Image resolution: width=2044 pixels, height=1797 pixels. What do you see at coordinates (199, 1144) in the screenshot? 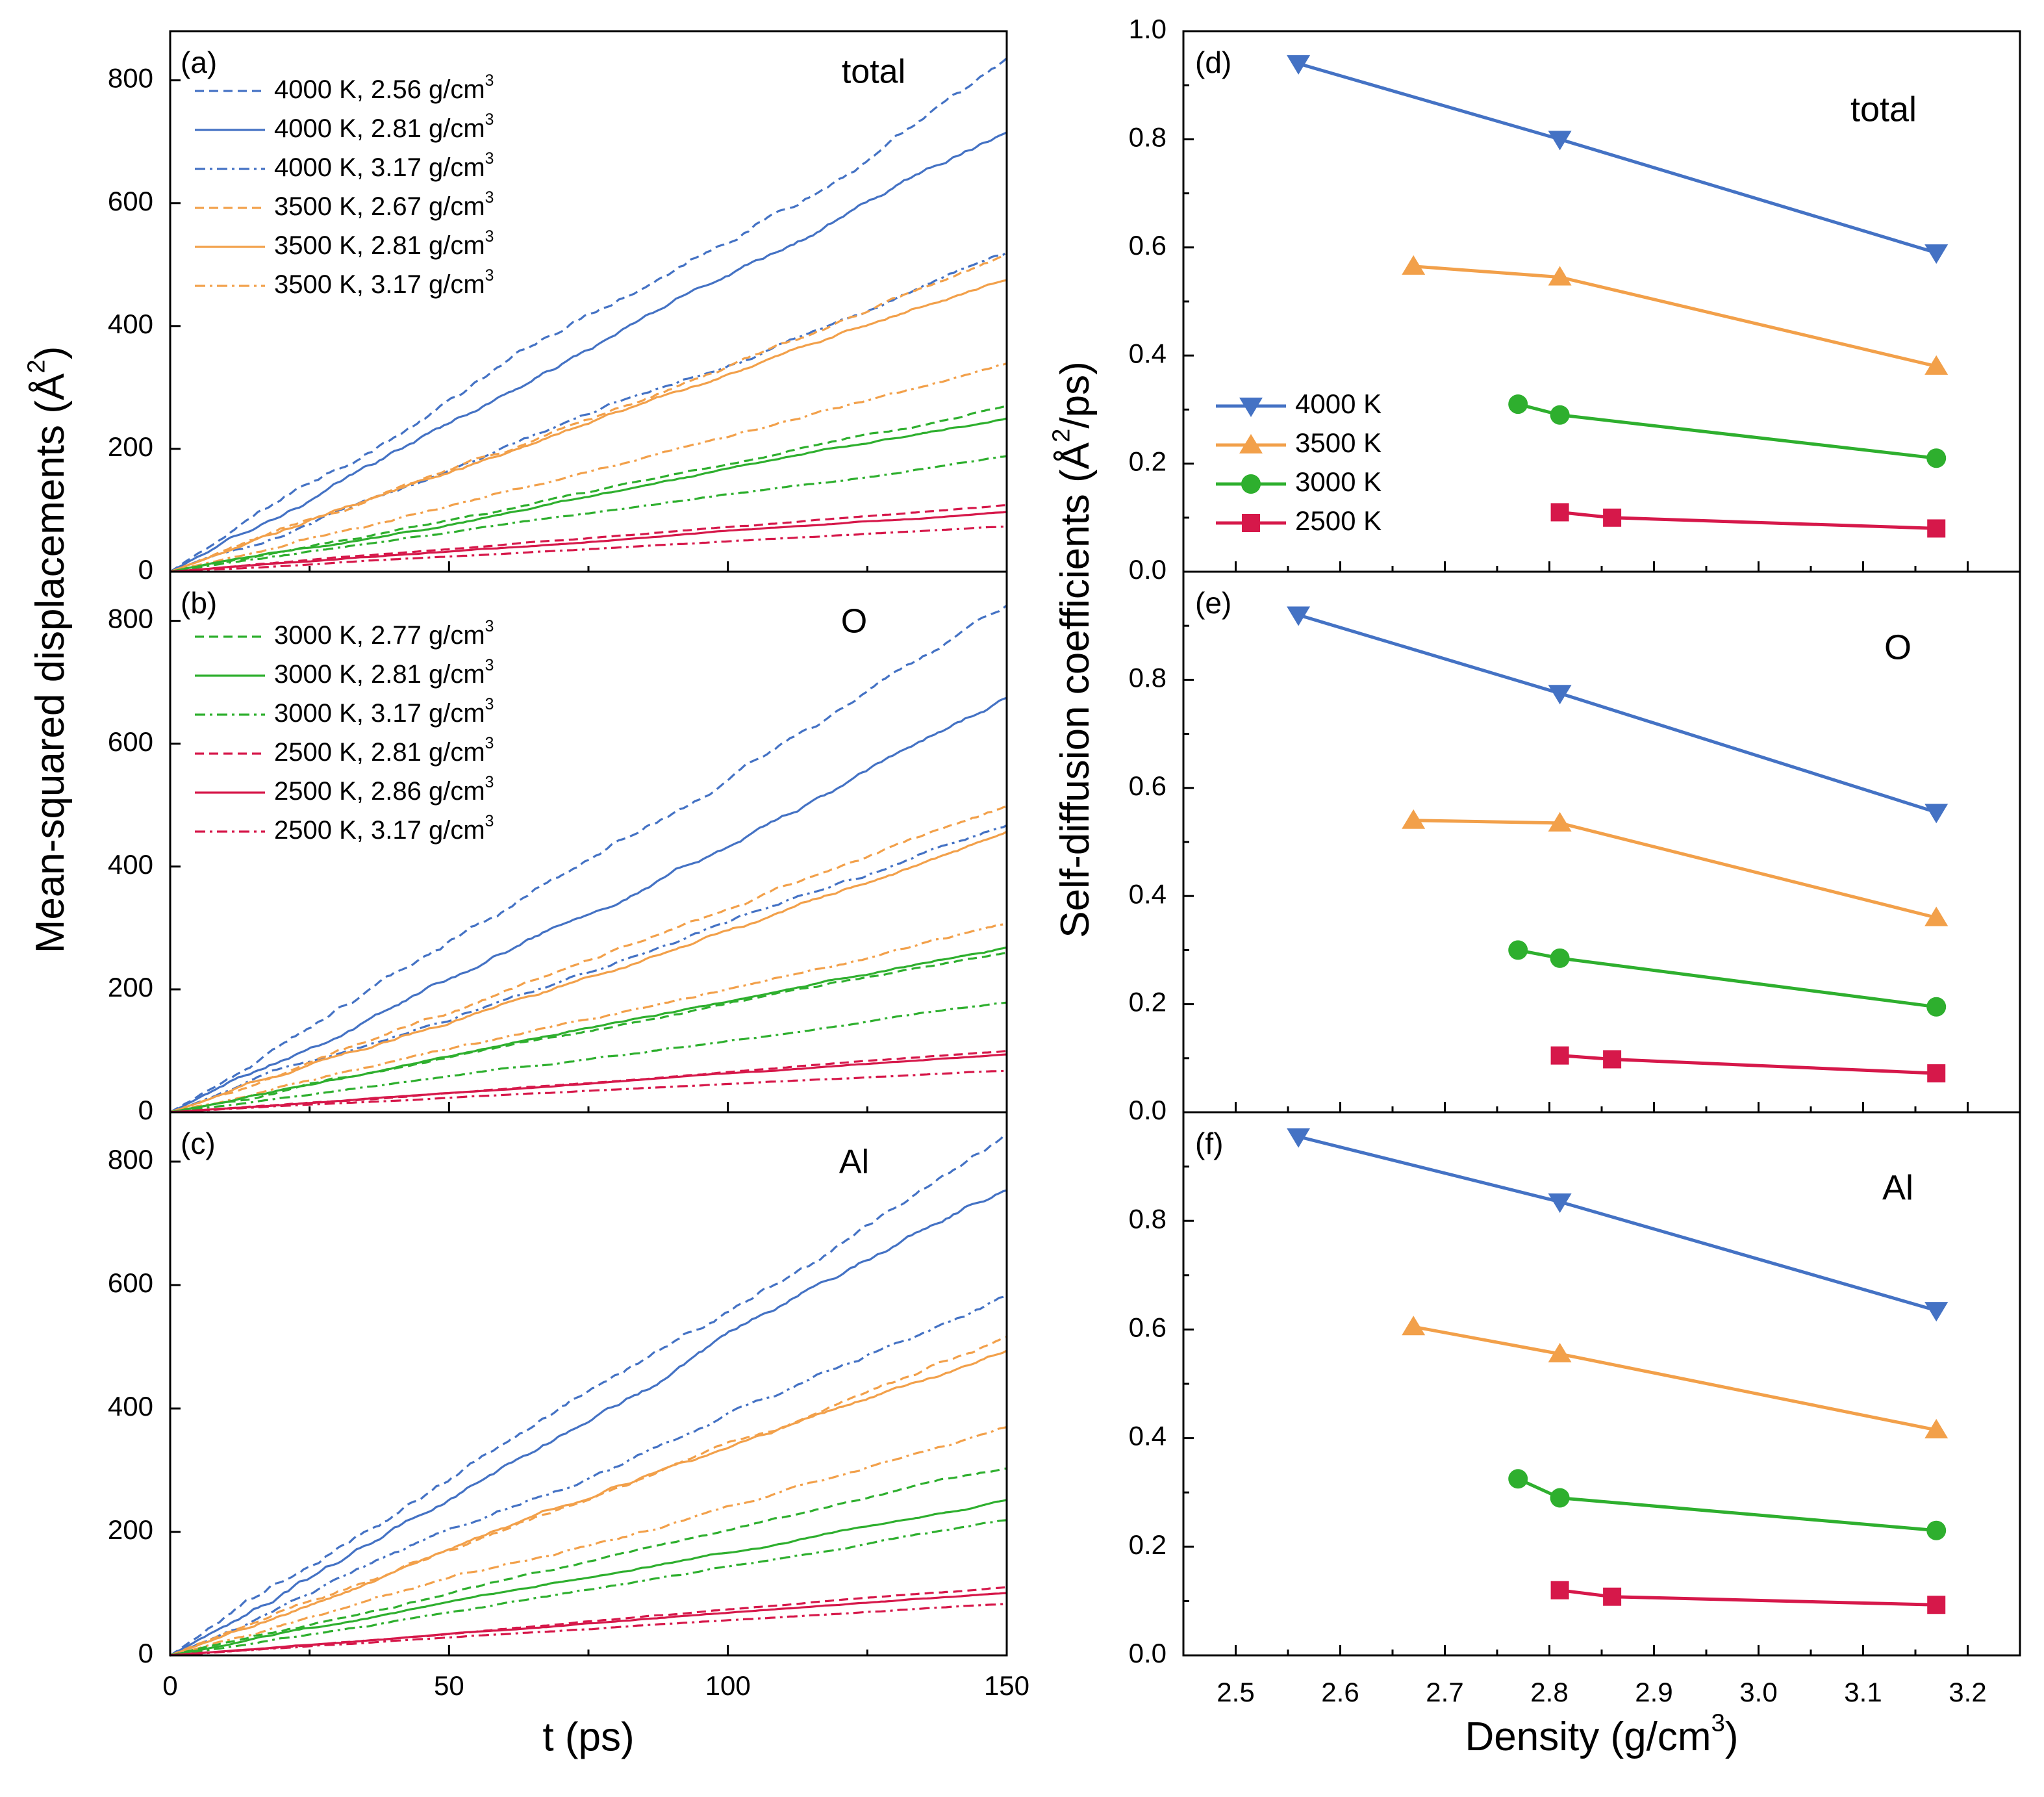
I see `panel-label: (c)` at bounding box center [199, 1144].